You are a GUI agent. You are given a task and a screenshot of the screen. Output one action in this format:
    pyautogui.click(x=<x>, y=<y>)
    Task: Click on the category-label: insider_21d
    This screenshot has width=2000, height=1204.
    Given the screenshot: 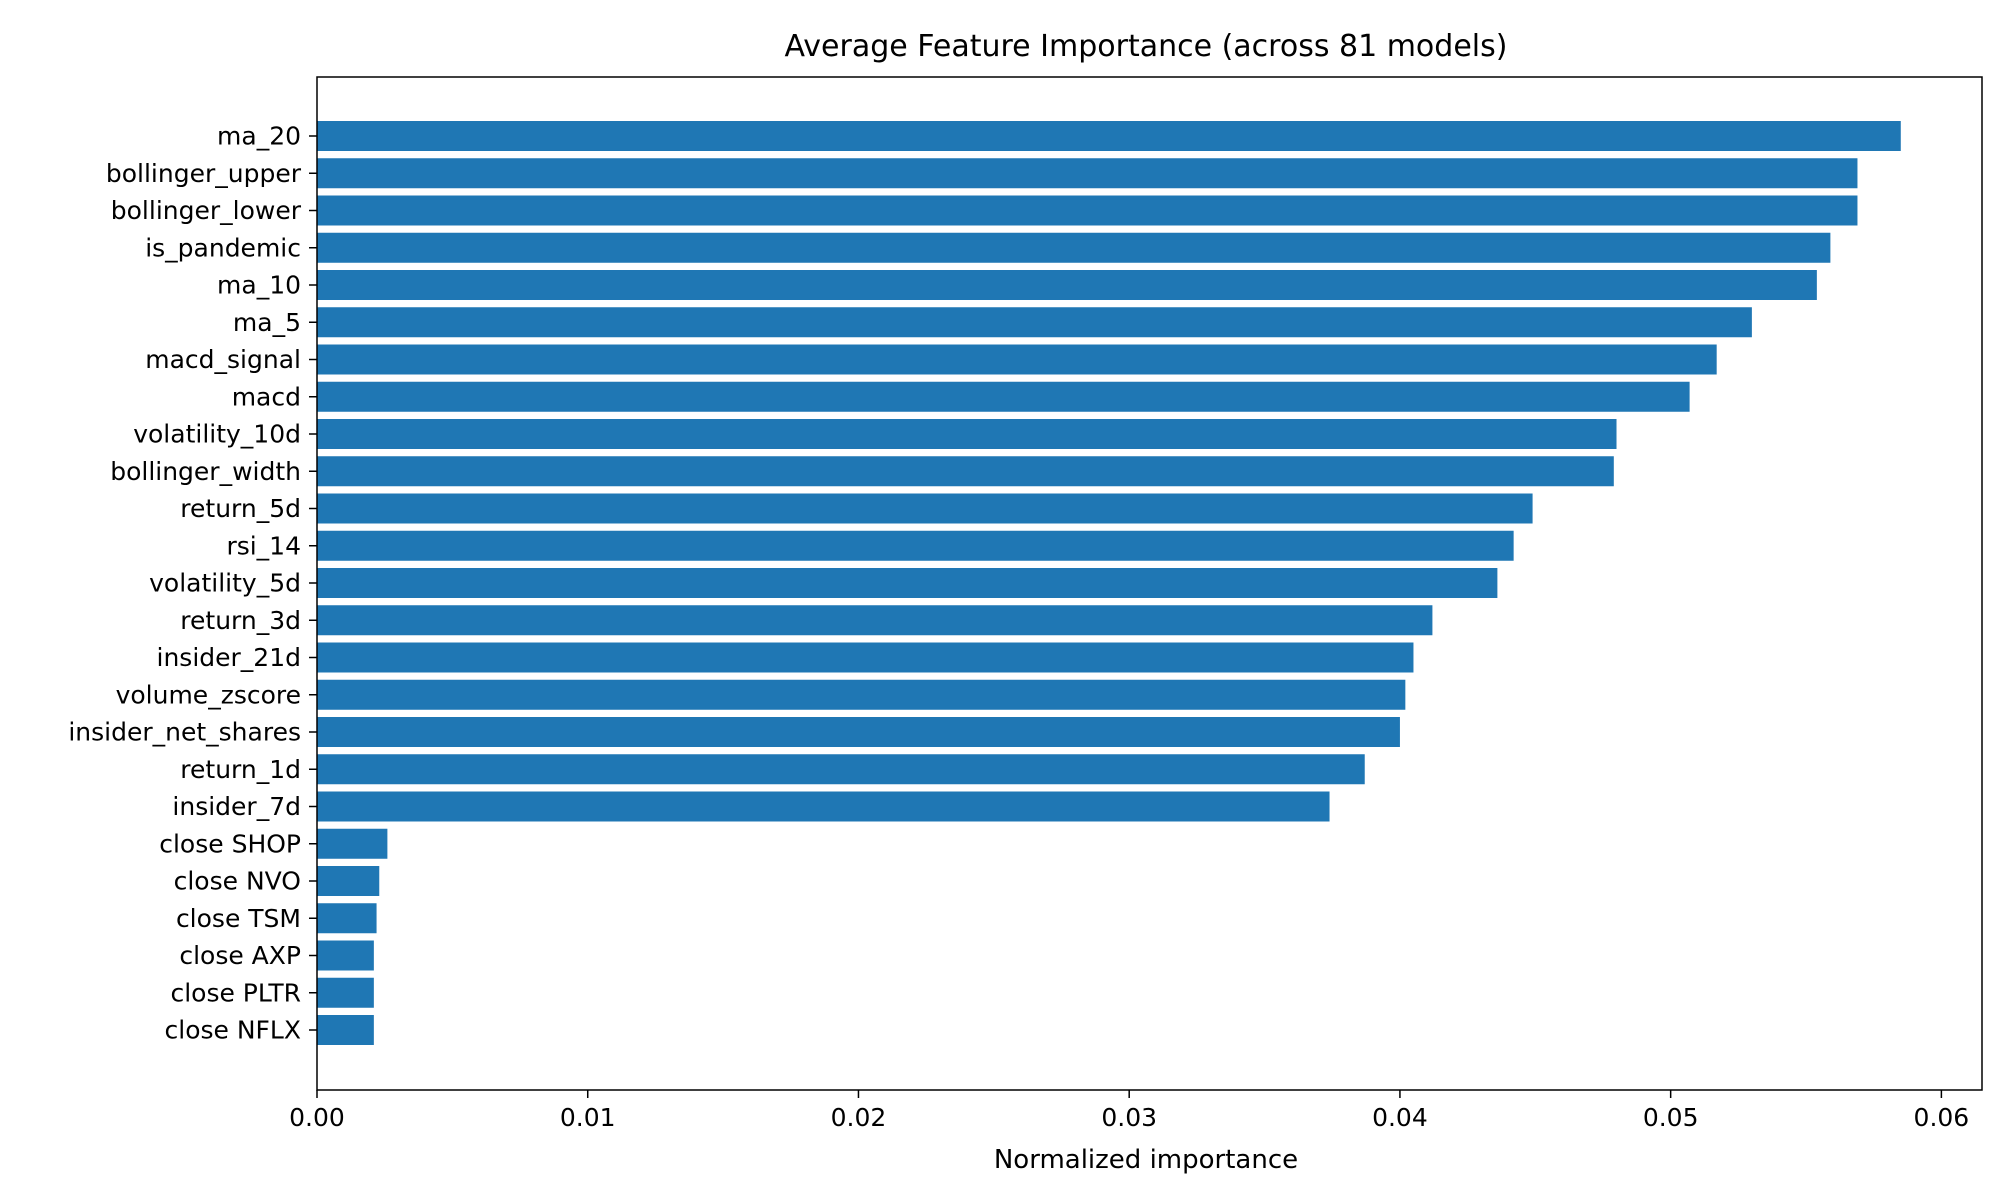 What is the action you would take?
    pyautogui.click(x=229, y=657)
    